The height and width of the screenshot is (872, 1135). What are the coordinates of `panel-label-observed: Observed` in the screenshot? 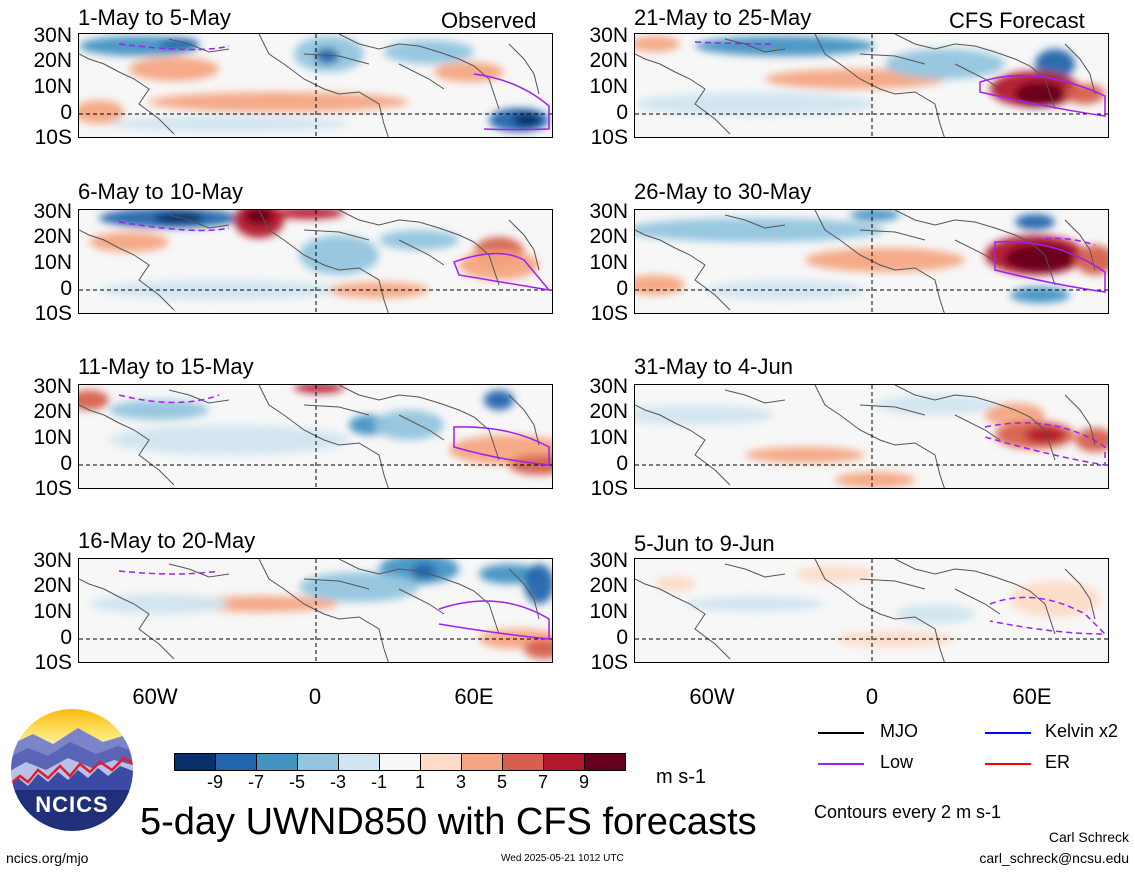 It's located at (489, 20).